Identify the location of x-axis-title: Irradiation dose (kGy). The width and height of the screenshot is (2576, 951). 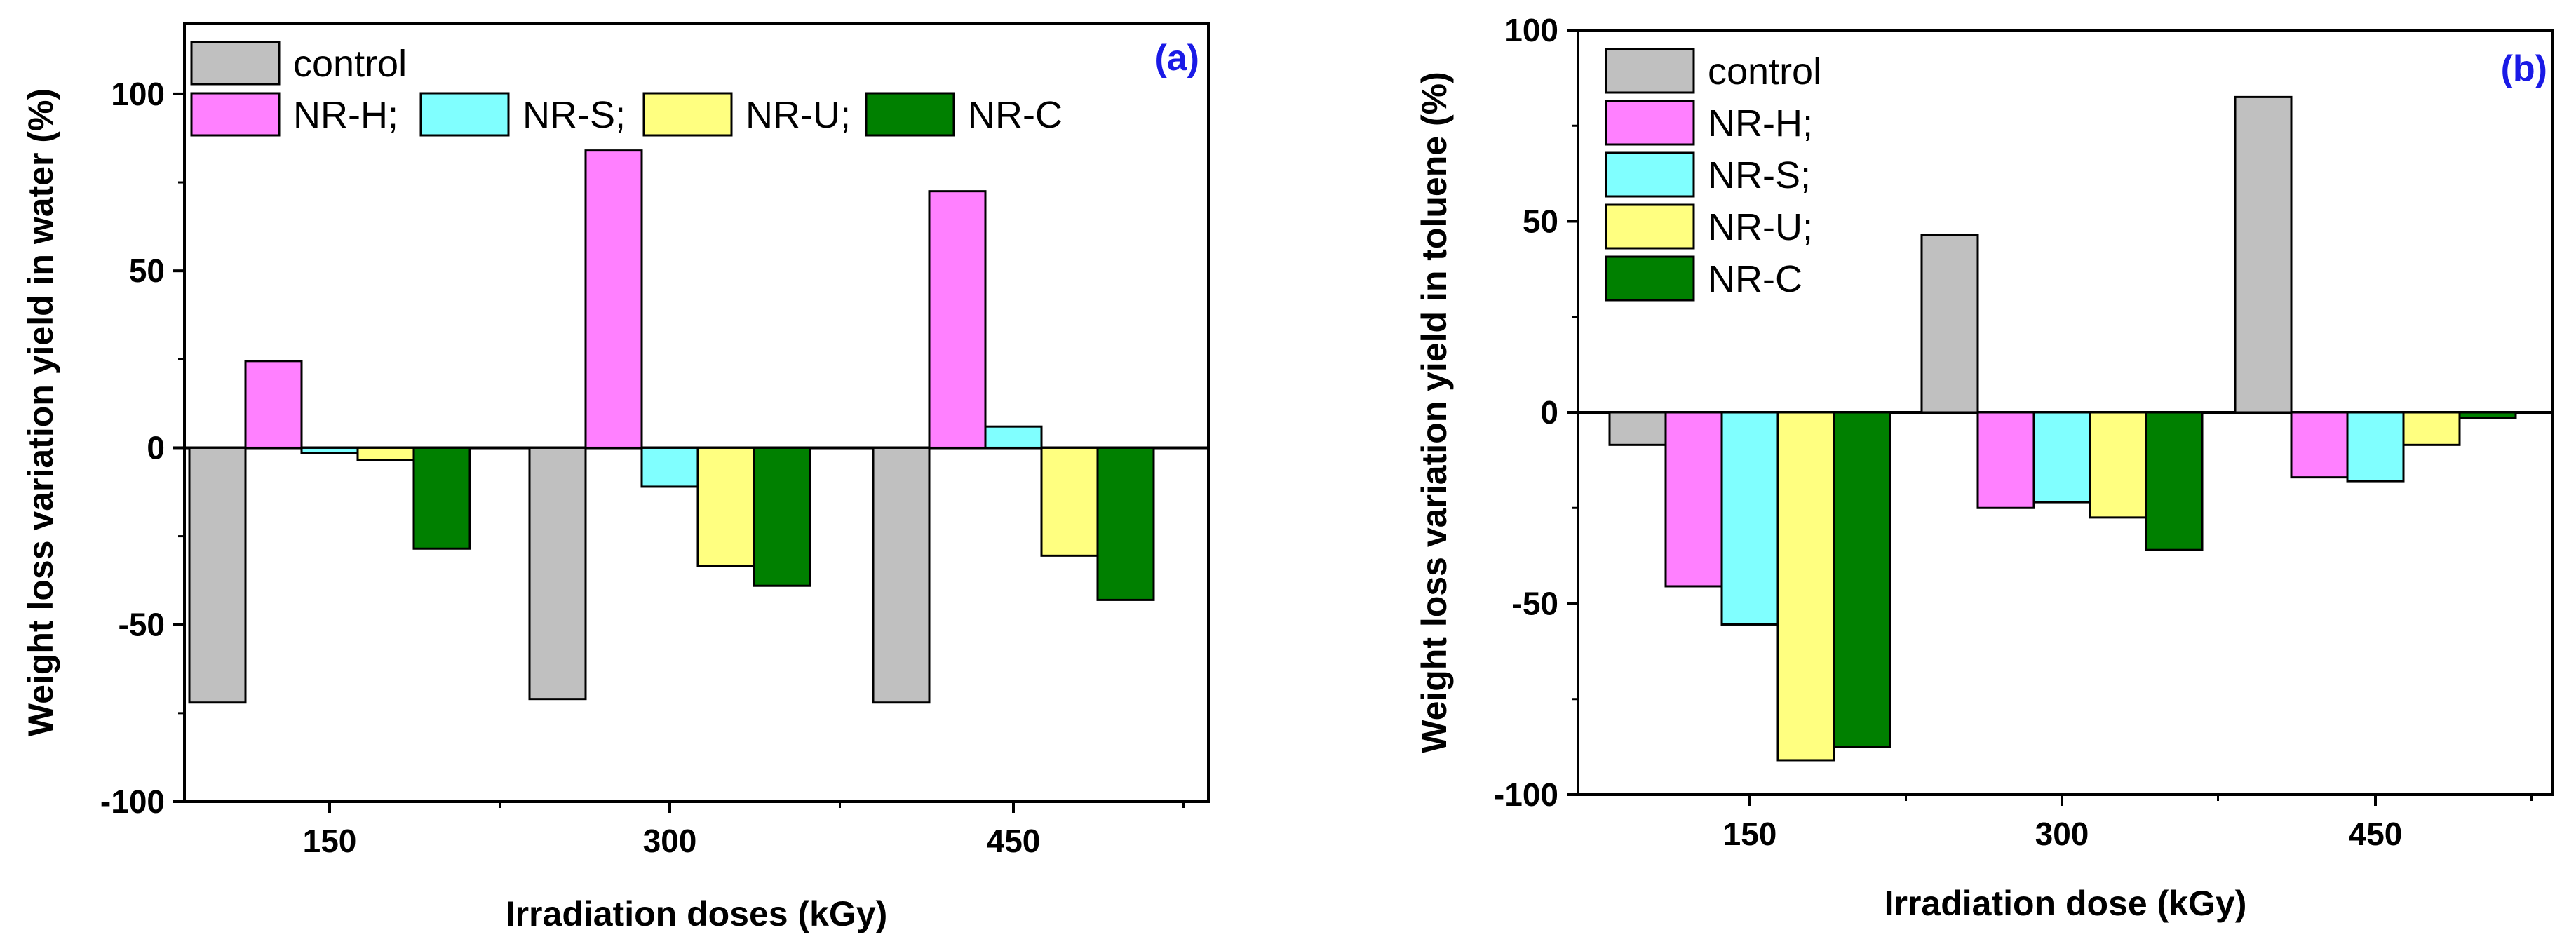
(2065, 904).